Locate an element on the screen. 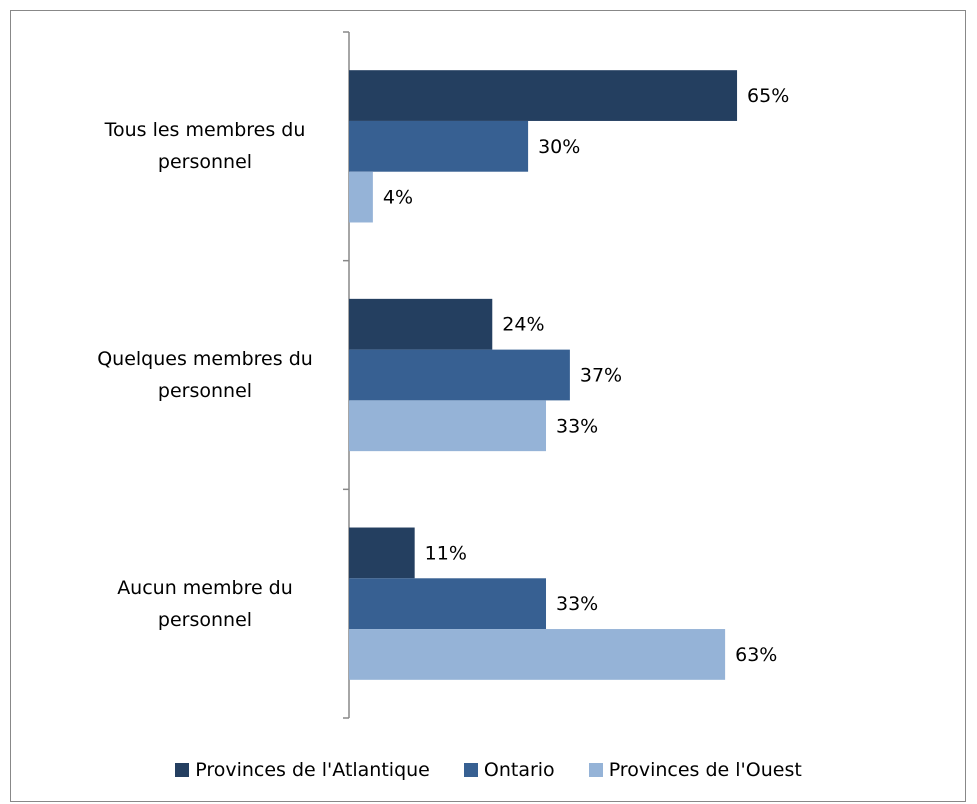 The image size is (977, 804). legend-item: Provinces de l'Atlantique is located at coordinates (302, 770).